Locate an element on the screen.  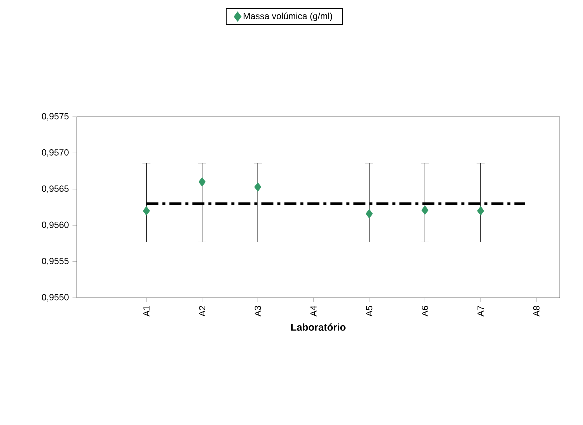
x-tick-label: A4 is located at coordinates (313, 311).